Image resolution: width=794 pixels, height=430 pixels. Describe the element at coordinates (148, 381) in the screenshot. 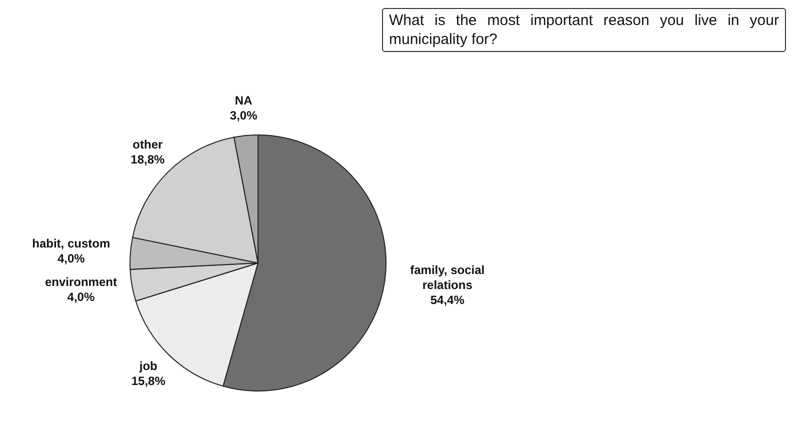

I see `data-label: 15,8%` at that location.